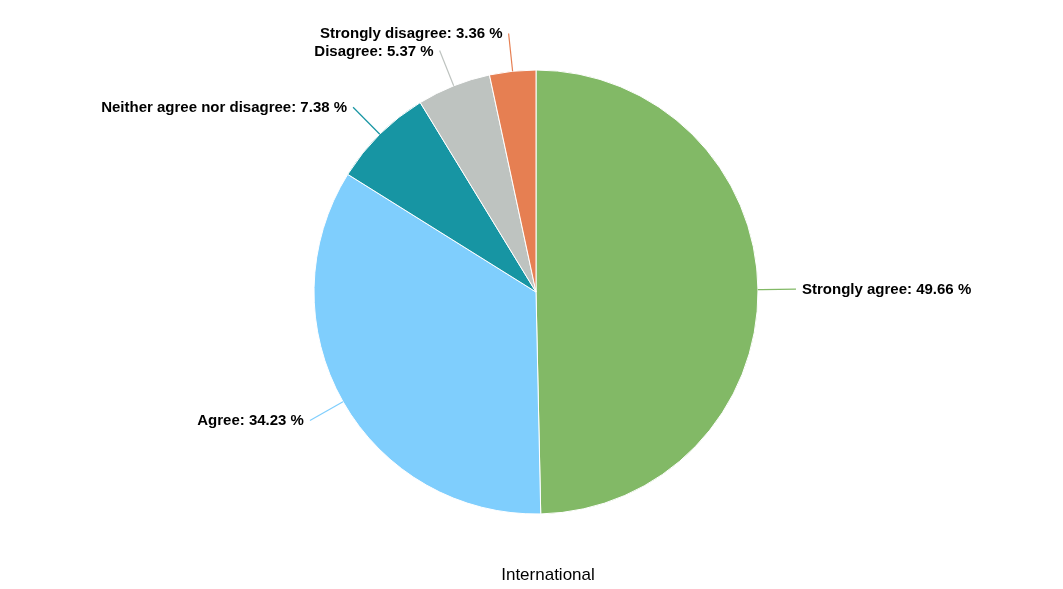 The image size is (1063, 589). Describe the element at coordinates (886, 289) in the screenshot. I see `slice-label: Strongly agree: 49.66 %` at that location.